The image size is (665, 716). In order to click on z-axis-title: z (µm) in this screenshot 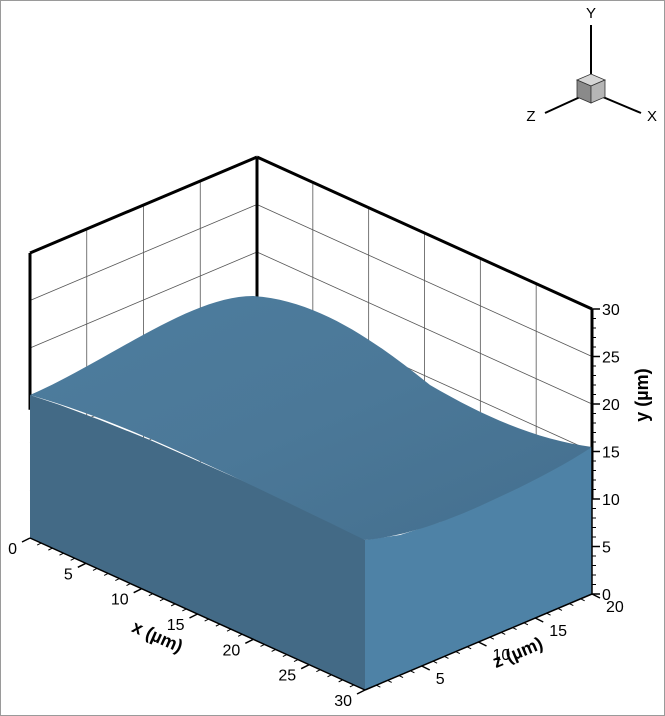, I will do `click(518, 652)`.